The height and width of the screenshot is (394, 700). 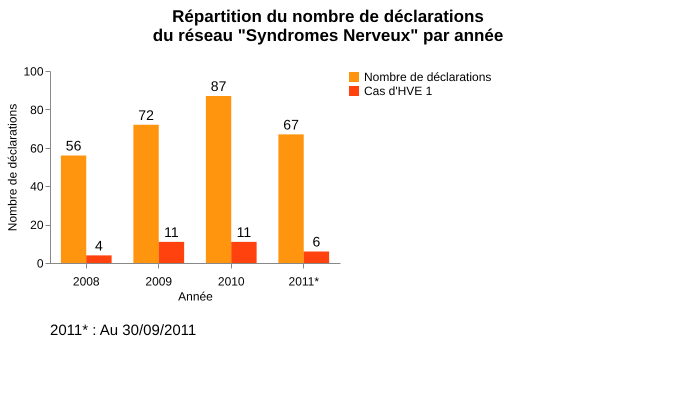 I want to click on x-tick-label: 2011*, so click(x=304, y=281).